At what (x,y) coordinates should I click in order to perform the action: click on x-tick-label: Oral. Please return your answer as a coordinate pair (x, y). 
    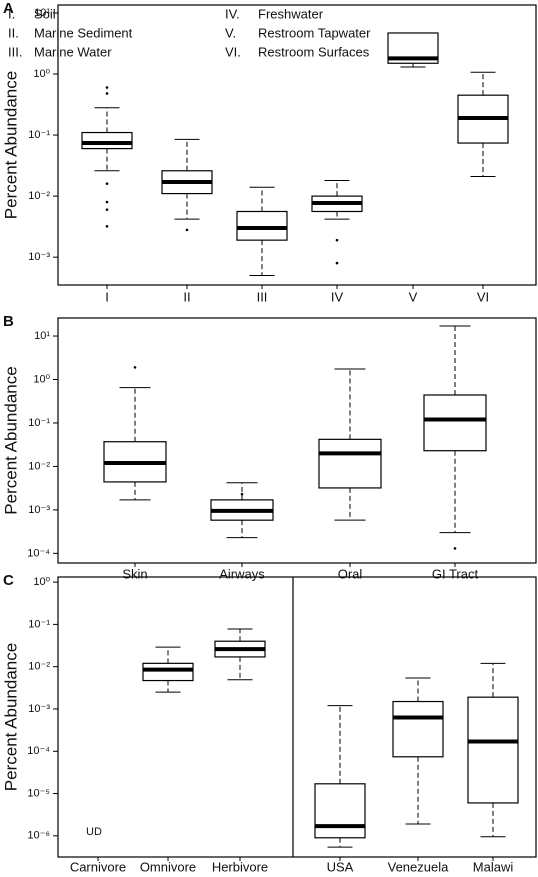
    Looking at the image, I should click on (350, 573).